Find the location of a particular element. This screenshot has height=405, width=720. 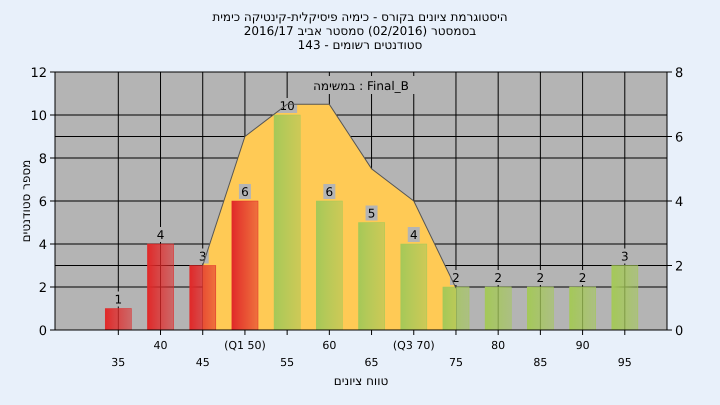

x-tick-label: 75 is located at coordinates (455, 362).